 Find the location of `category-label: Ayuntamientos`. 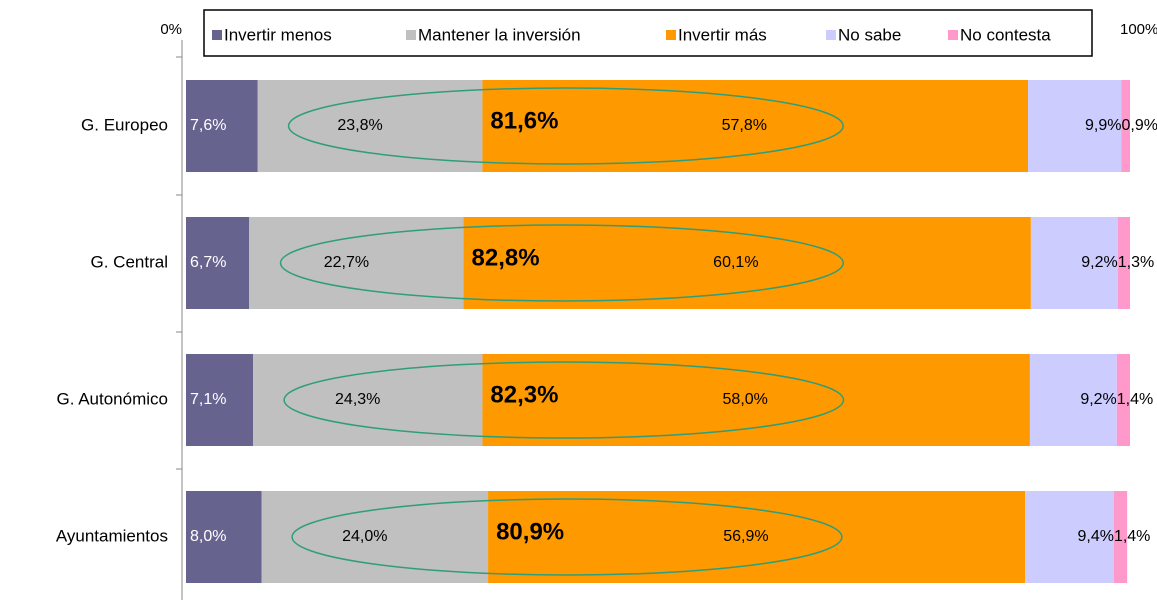

category-label: Ayuntamientos is located at coordinates (112, 535).